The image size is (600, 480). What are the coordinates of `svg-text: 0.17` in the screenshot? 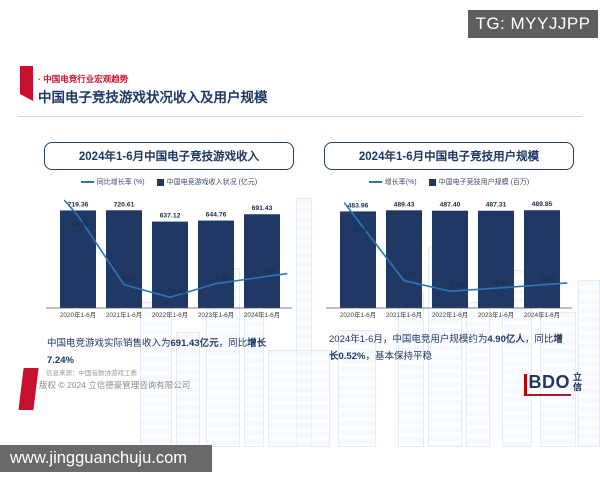 It's located at (129, 279).